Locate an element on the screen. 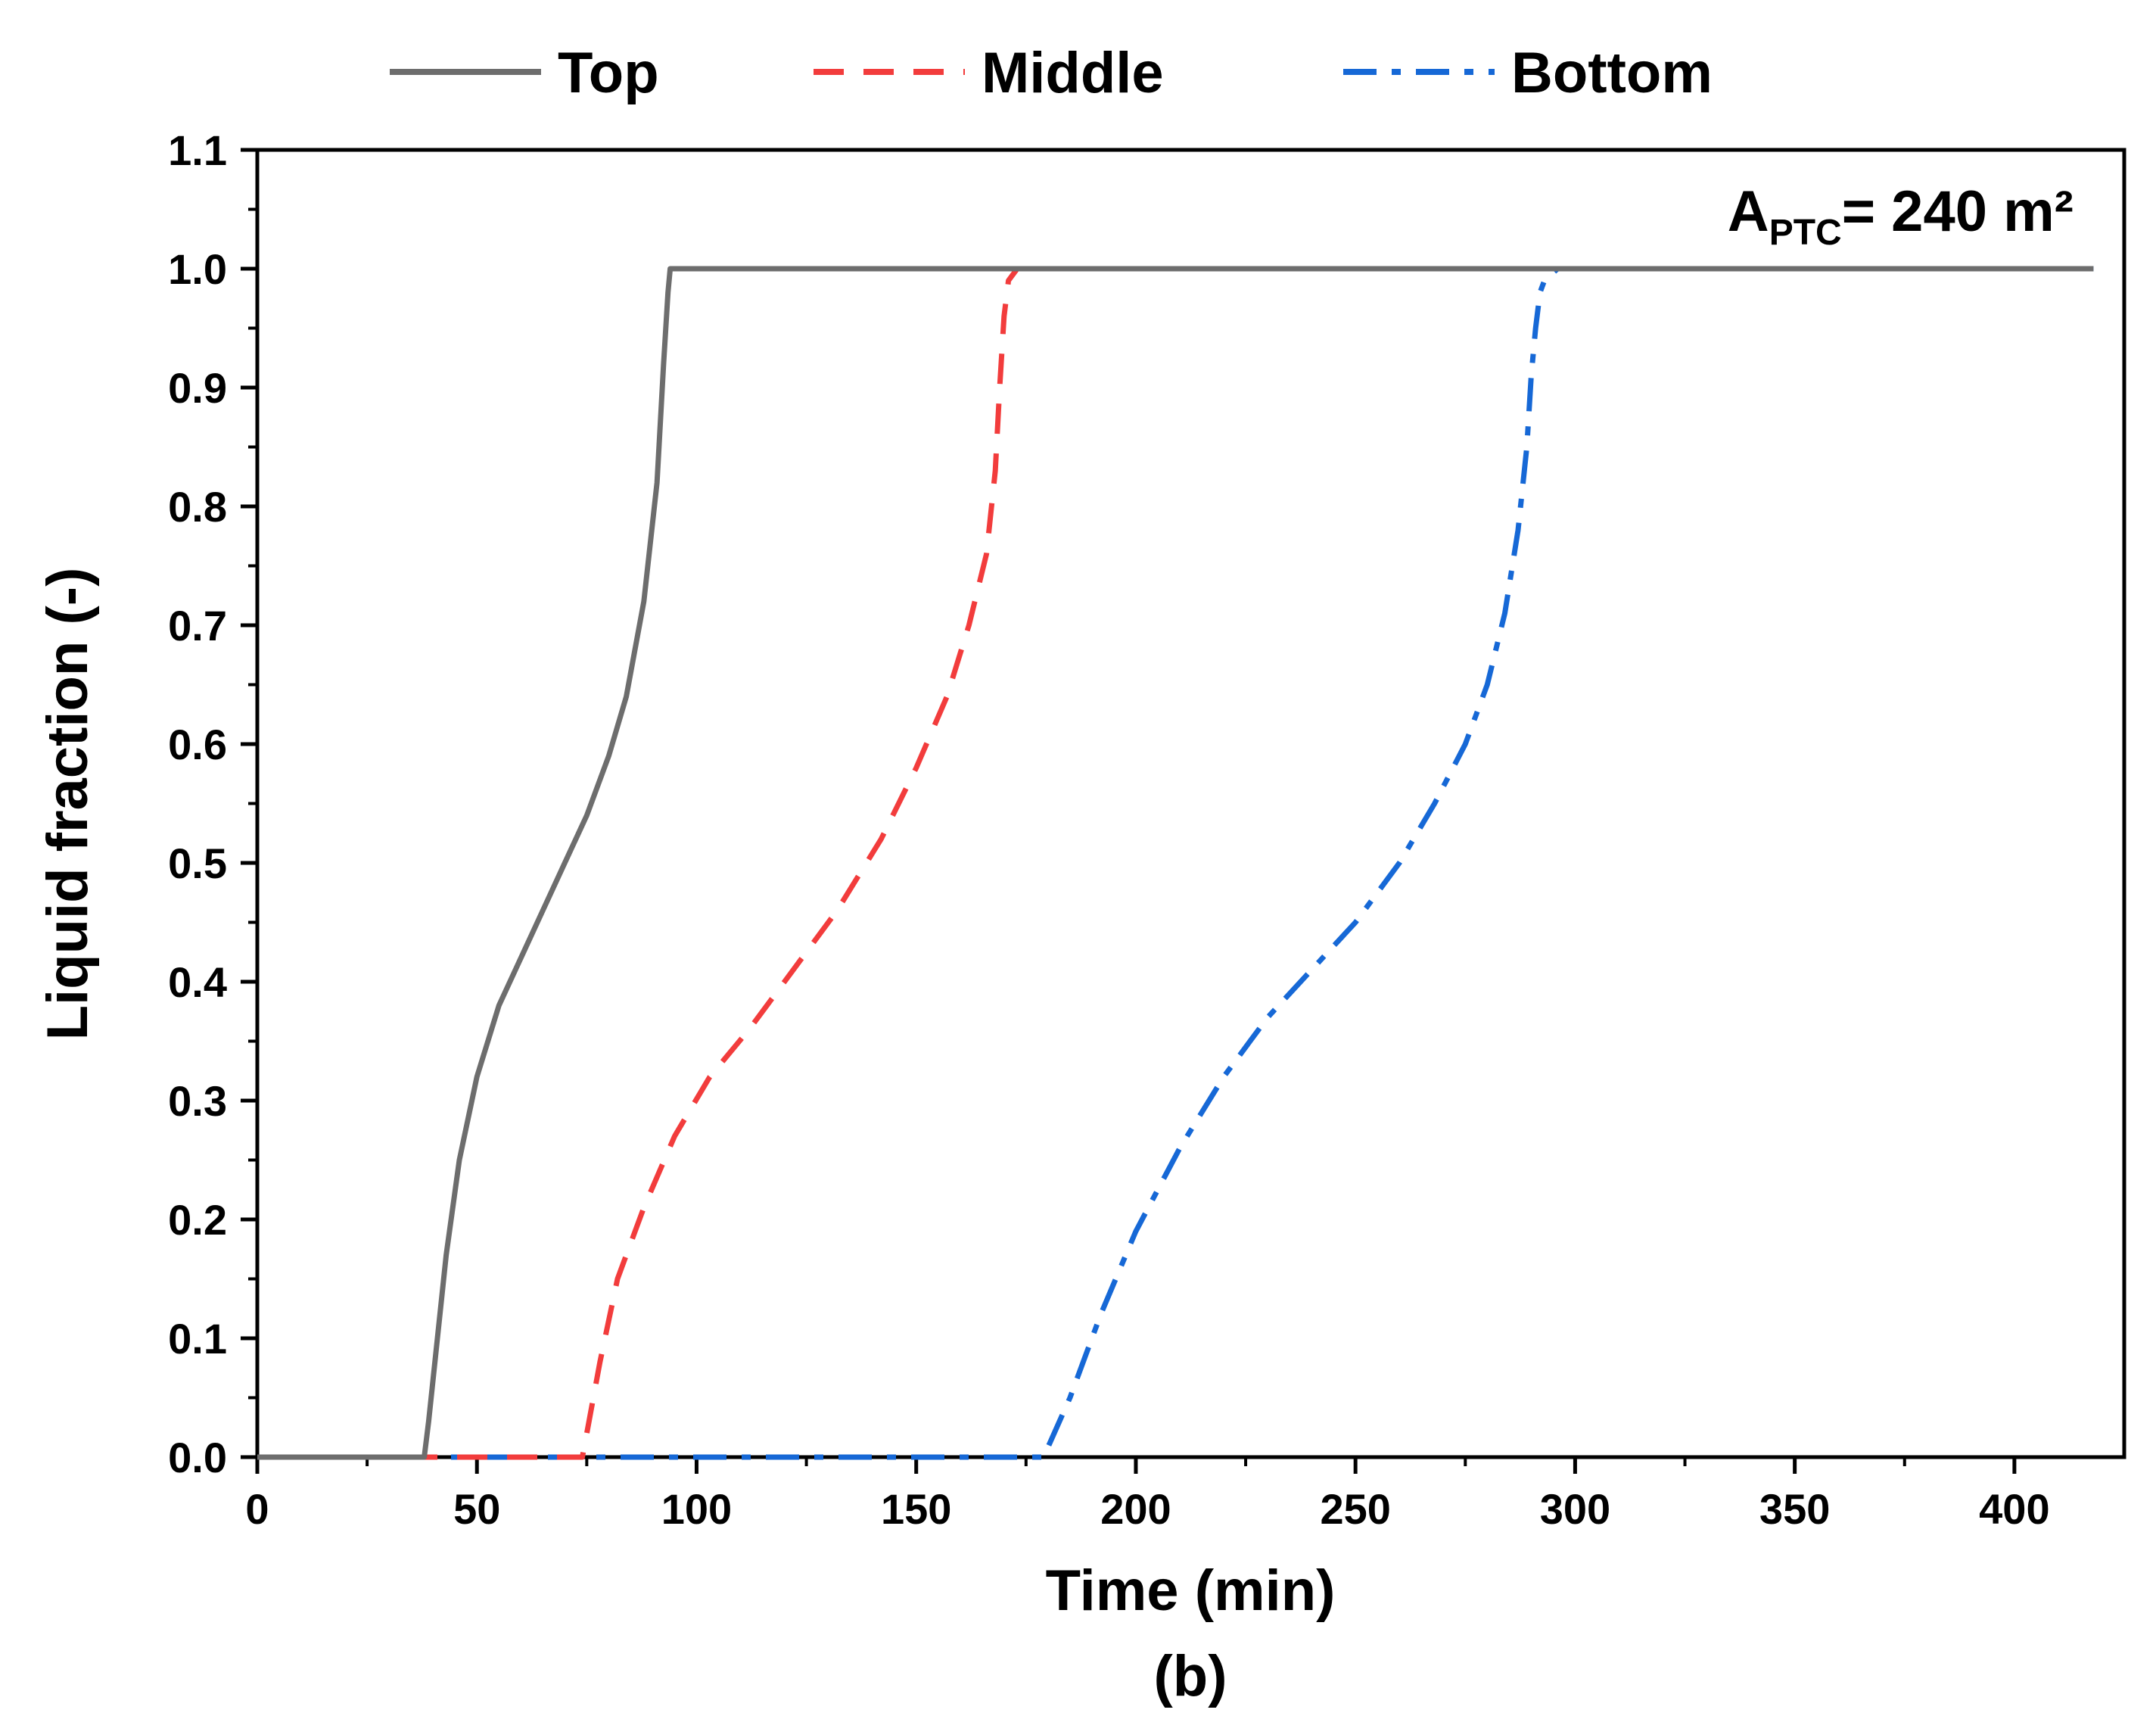 The height and width of the screenshot is (1716, 2156). x-tick-label: 250 is located at coordinates (1355, 1509).